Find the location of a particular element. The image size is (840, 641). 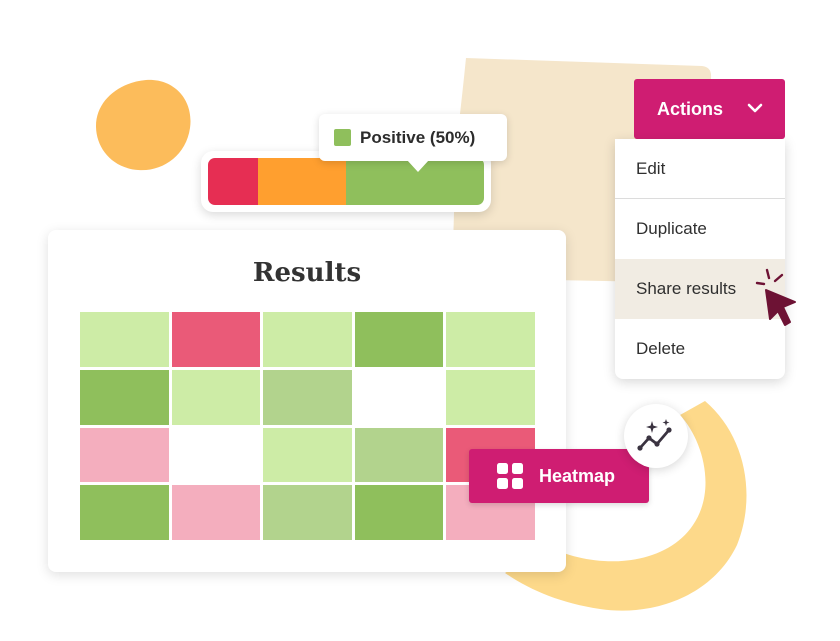

sentiment-track is located at coordinates (346, 181).